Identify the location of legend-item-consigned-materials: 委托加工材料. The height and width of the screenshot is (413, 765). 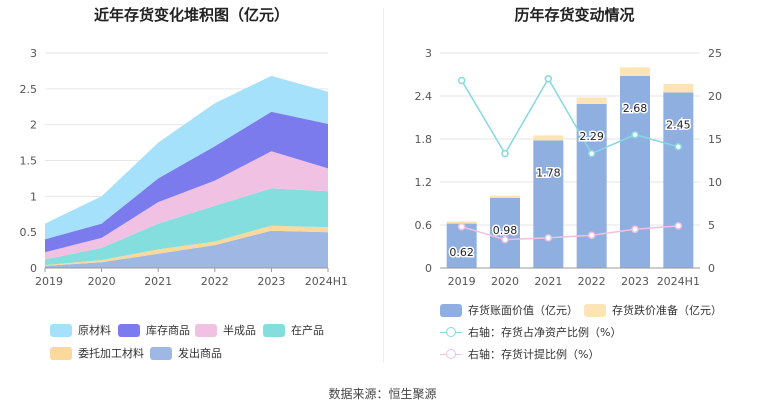
(97, 353).